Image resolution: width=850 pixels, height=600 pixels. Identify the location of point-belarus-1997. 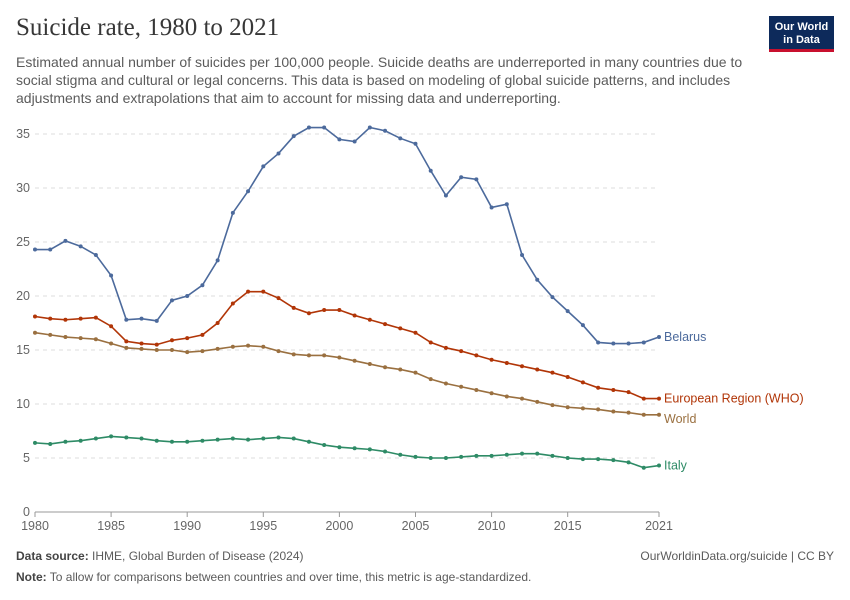
(293, 136).